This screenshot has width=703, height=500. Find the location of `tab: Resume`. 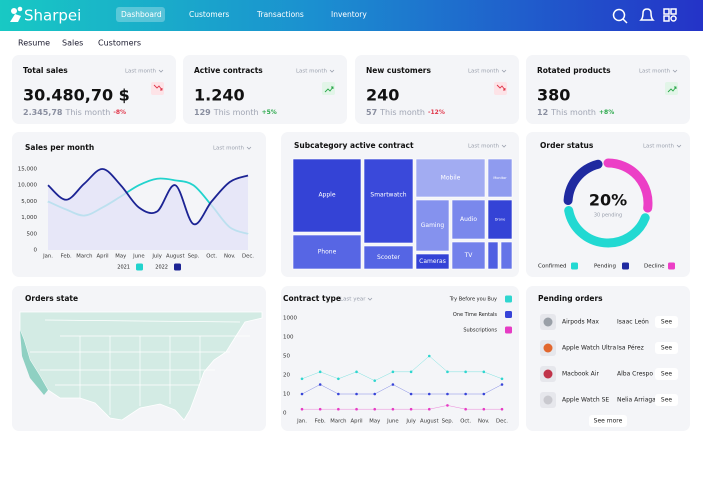

tab: Resume is located at coordinates (34, 43).